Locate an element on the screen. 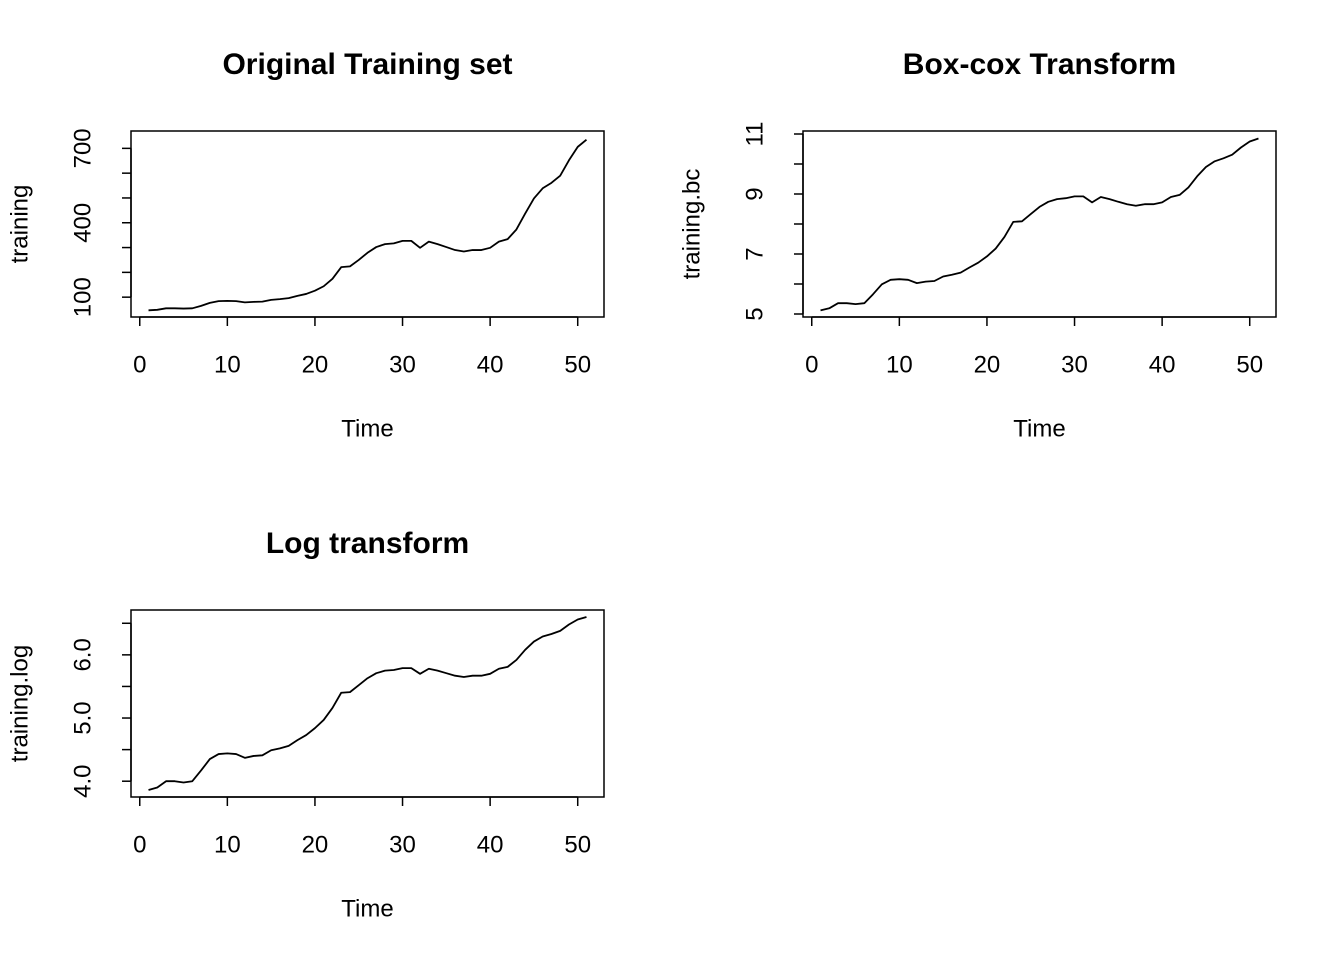  y-axis-label: training.log is located at coordinates (19, 703).